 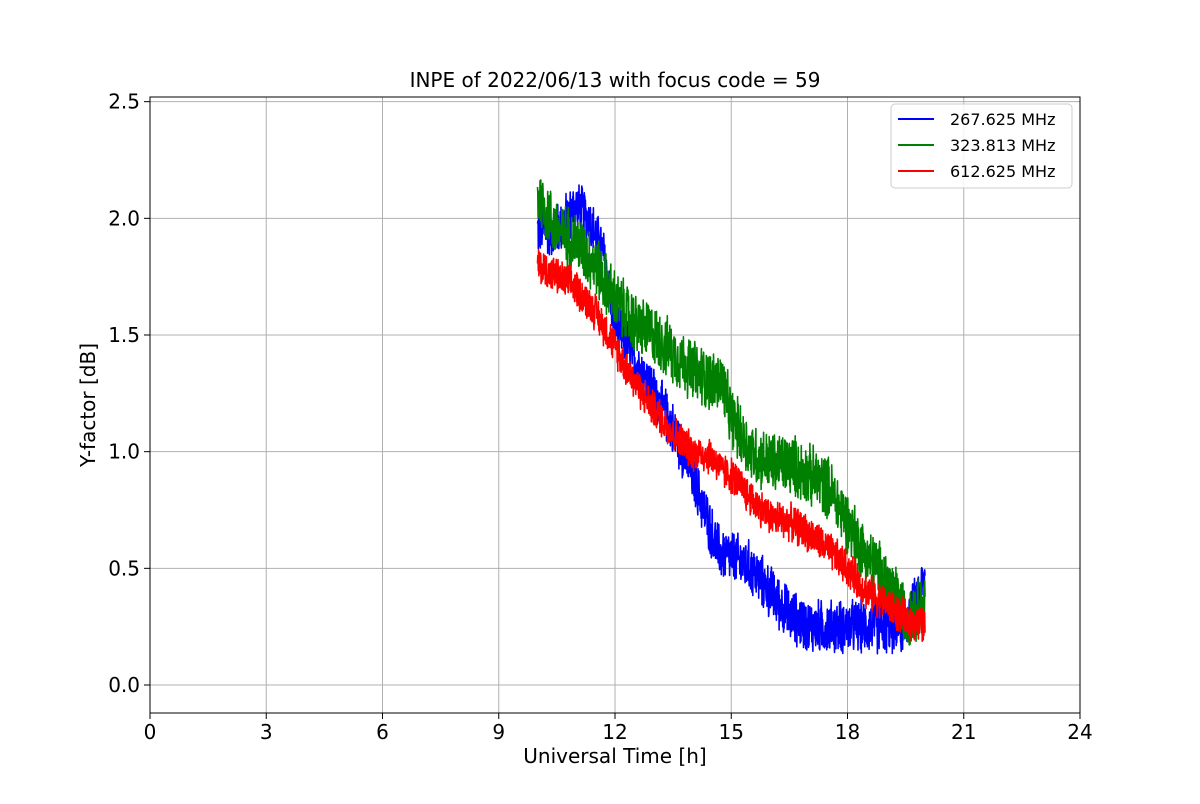 What do you see at coordinates (614, 756) in the screenshot?
I see `x-axis-label: Universal Time [h]` at bounding box center [614, 756].